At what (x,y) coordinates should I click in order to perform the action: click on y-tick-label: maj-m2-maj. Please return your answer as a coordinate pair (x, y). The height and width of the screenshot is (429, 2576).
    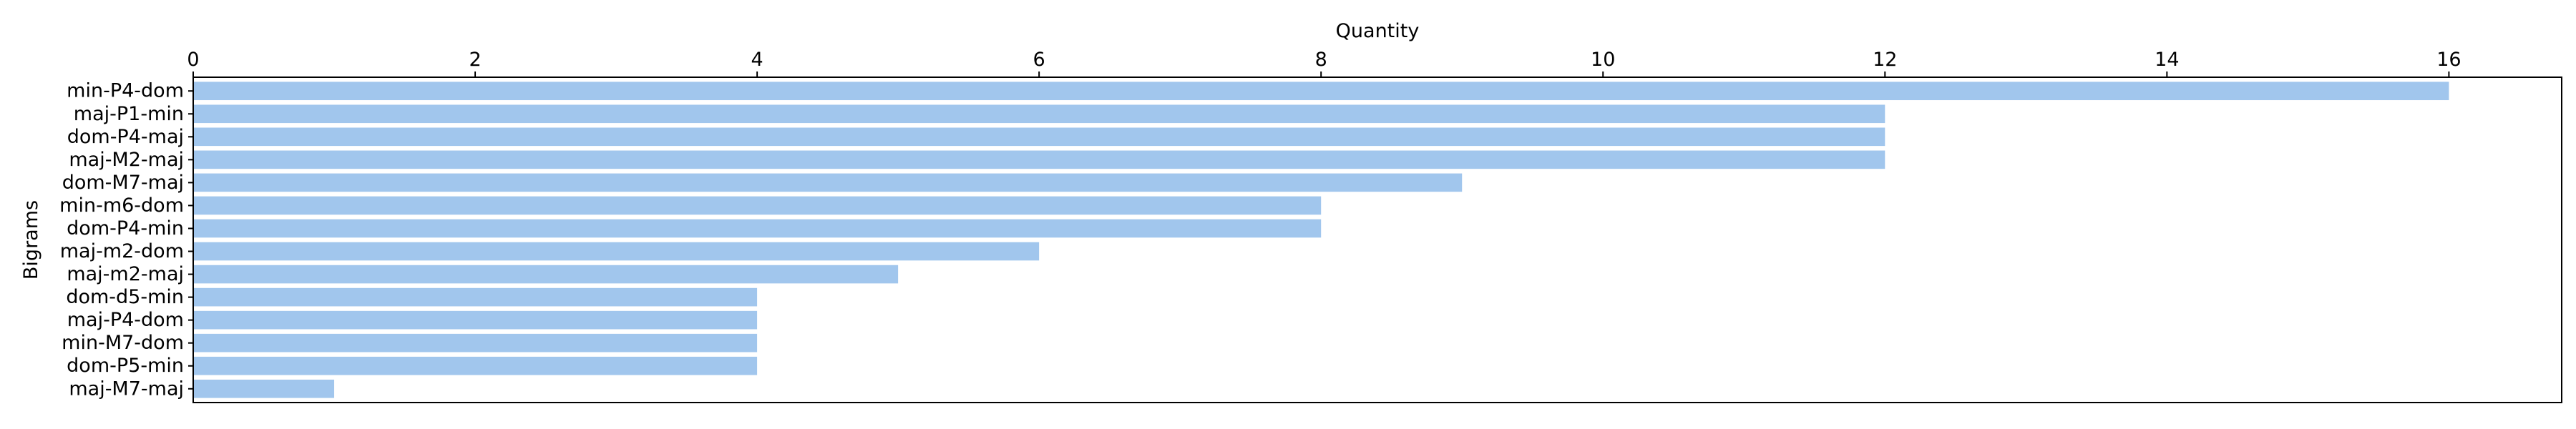
    Looking at the image, I should click on (125, 274).